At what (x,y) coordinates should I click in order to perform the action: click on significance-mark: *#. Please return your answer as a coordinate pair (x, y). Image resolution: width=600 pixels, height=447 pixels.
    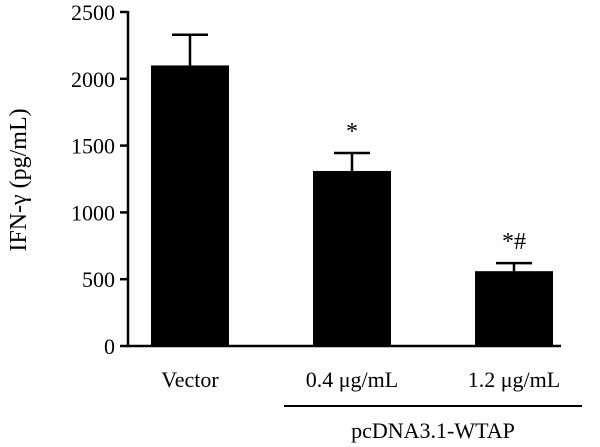
    Looking at the image, I should click on (514, 242).